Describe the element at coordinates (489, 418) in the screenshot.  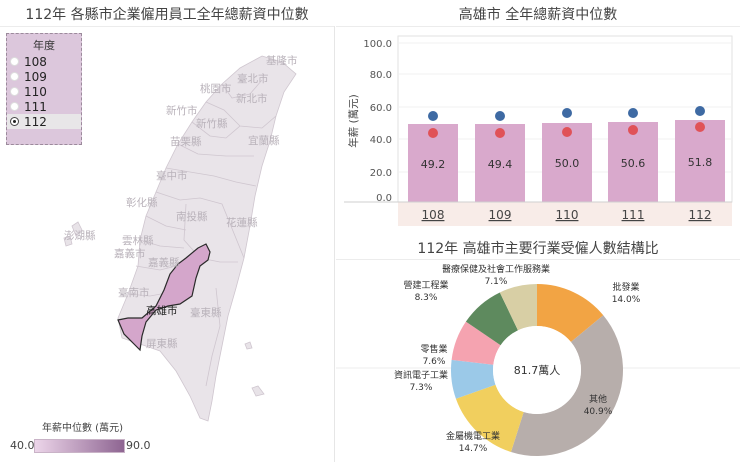
I see `slice-metal-electrical` at that location.